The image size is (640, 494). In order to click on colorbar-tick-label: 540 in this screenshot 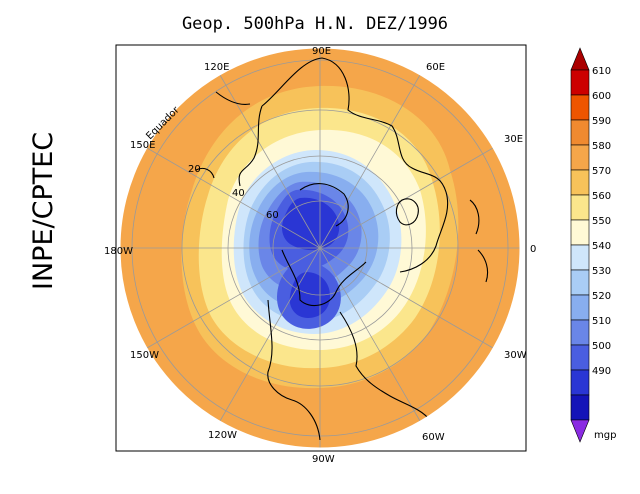, I will do `click(601, 246)`.